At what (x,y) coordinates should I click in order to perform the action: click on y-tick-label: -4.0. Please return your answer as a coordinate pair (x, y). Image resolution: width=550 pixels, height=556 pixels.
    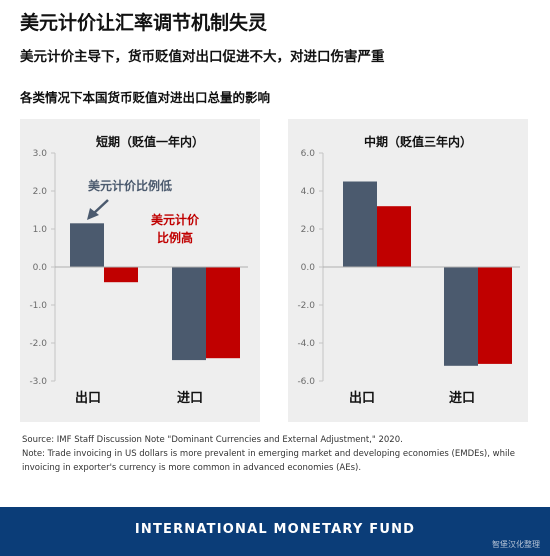
    Looking at the image, I should click on (306, 344).